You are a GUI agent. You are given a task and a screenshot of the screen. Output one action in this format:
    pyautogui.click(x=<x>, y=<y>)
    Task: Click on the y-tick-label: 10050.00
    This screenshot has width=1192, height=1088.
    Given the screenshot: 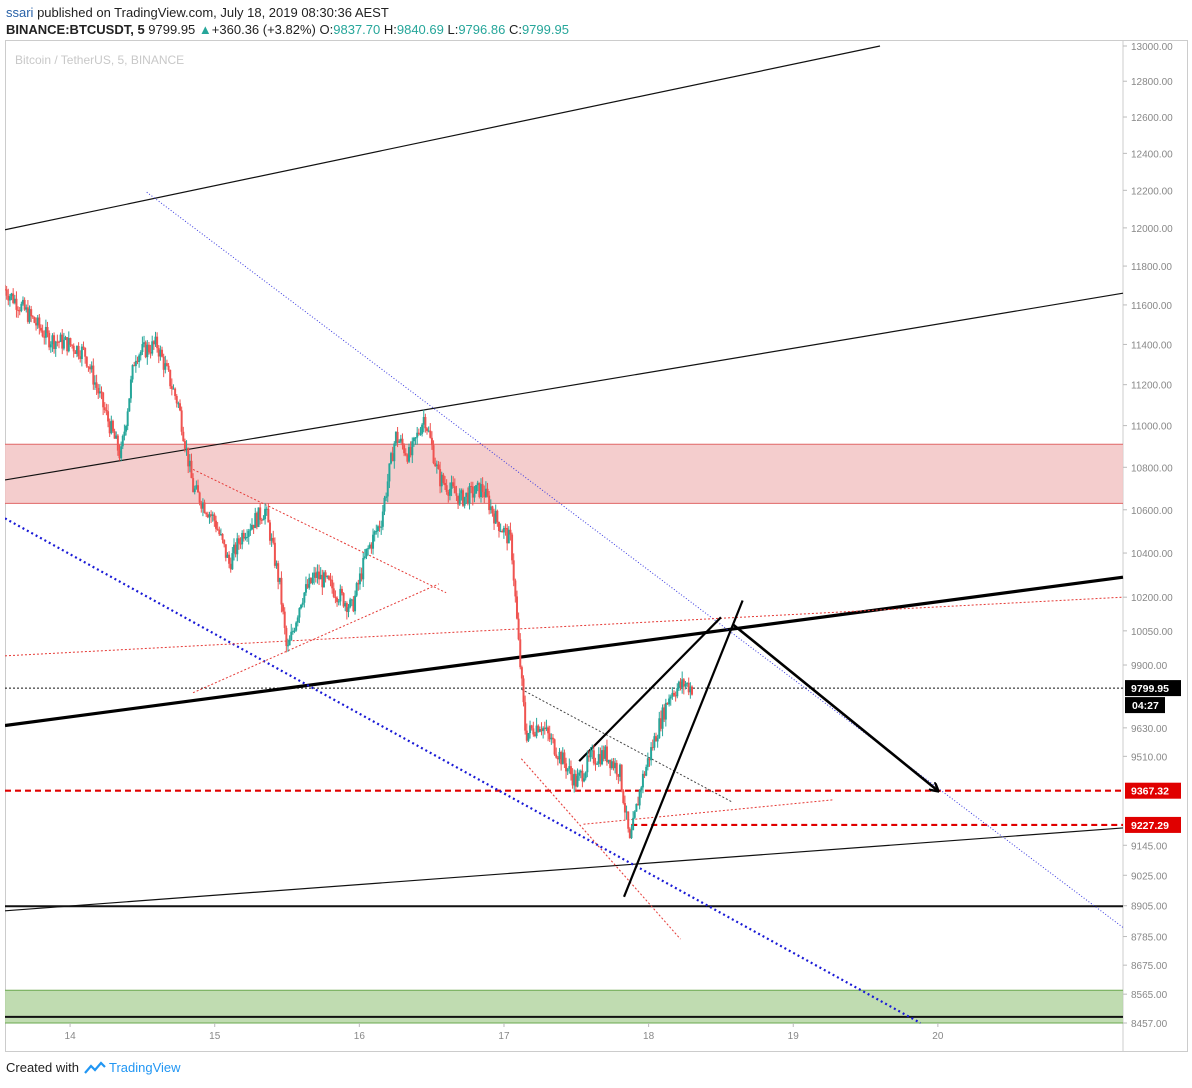 What is the action you would take?
    pyautogui.click(x=1152, y=632)
    